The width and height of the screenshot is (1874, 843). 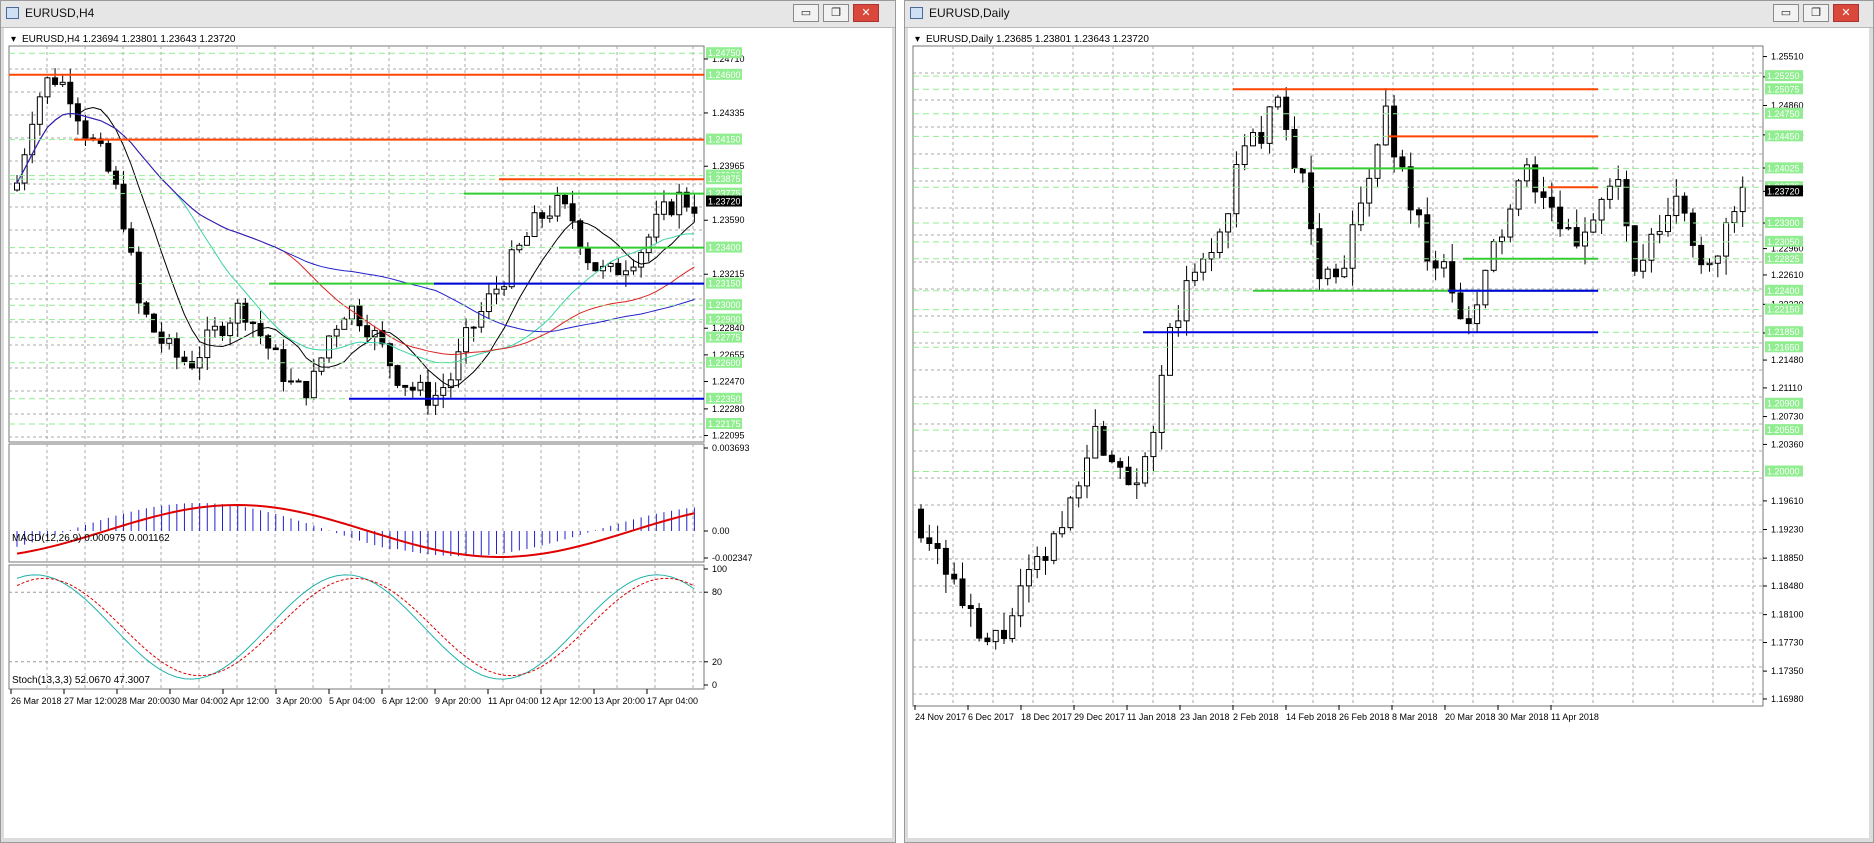 I want to click on price-tick-label: 1.17350, so click(x=1787, y=671).